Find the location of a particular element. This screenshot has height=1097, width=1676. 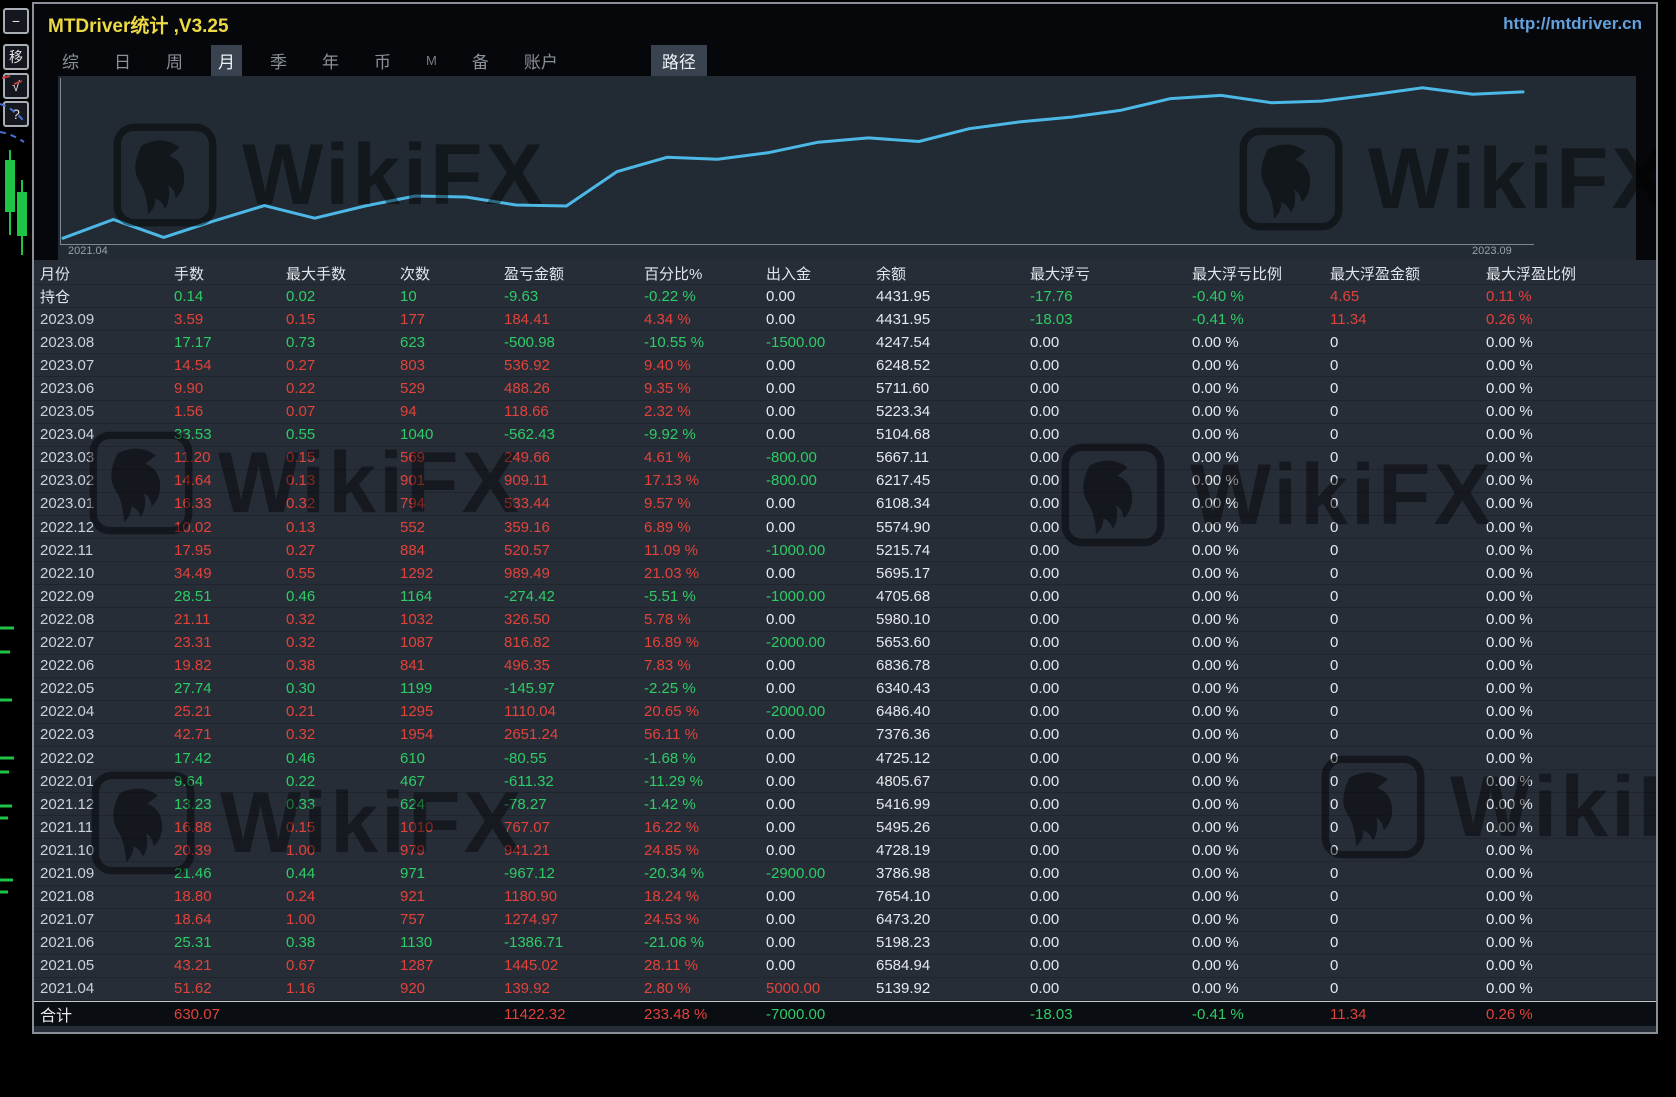

menu-item-币: 币 is located at coordinates (382, 62).